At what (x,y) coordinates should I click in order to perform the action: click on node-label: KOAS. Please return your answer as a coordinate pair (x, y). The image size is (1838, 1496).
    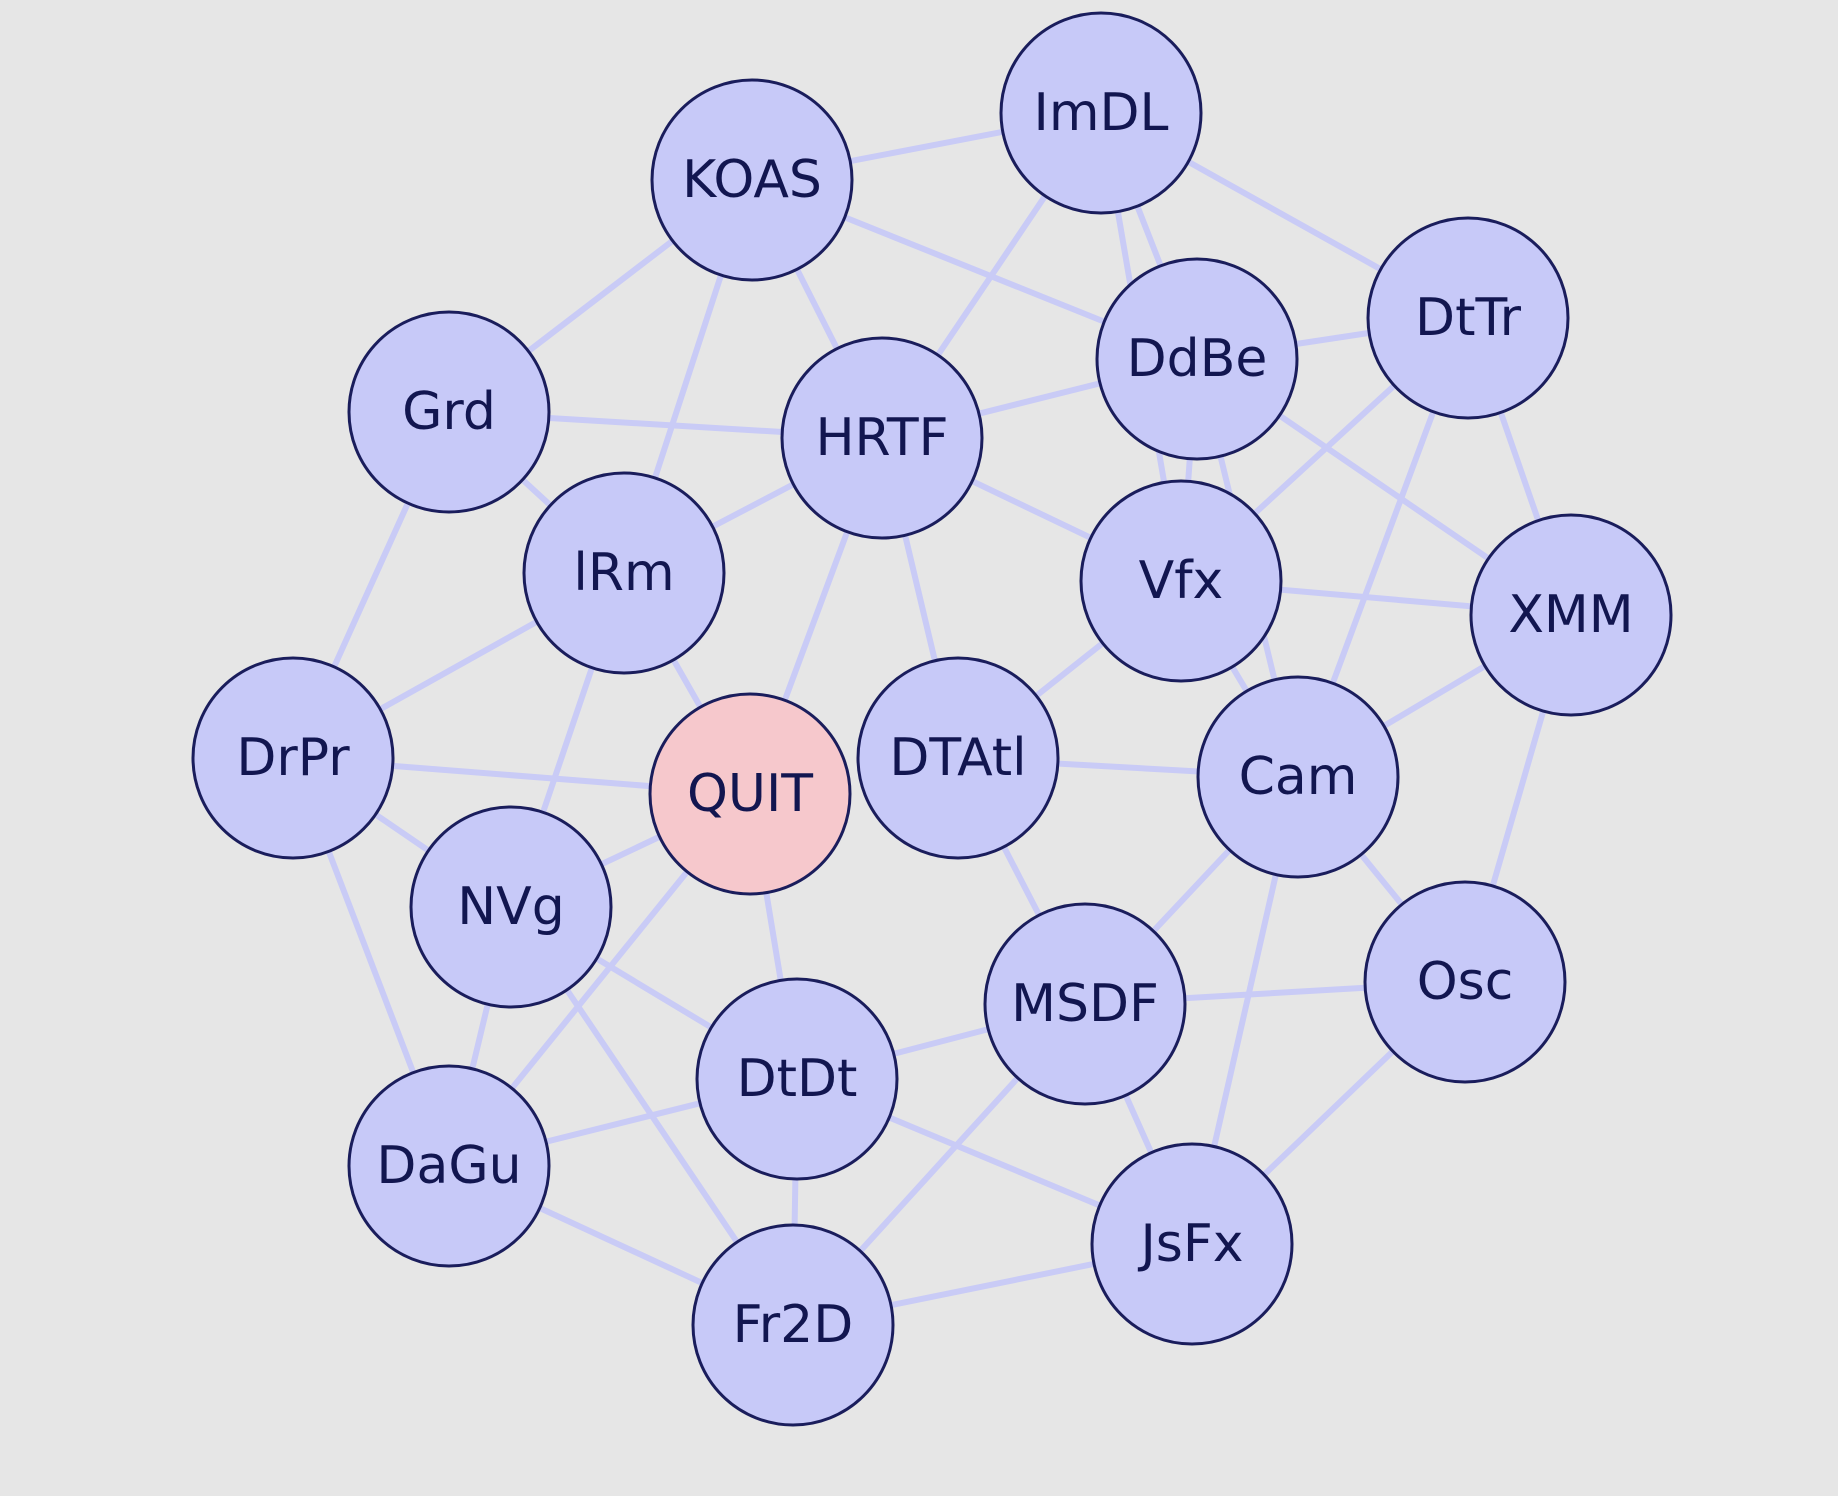
    Looking at the image, I should click on (752, 180).